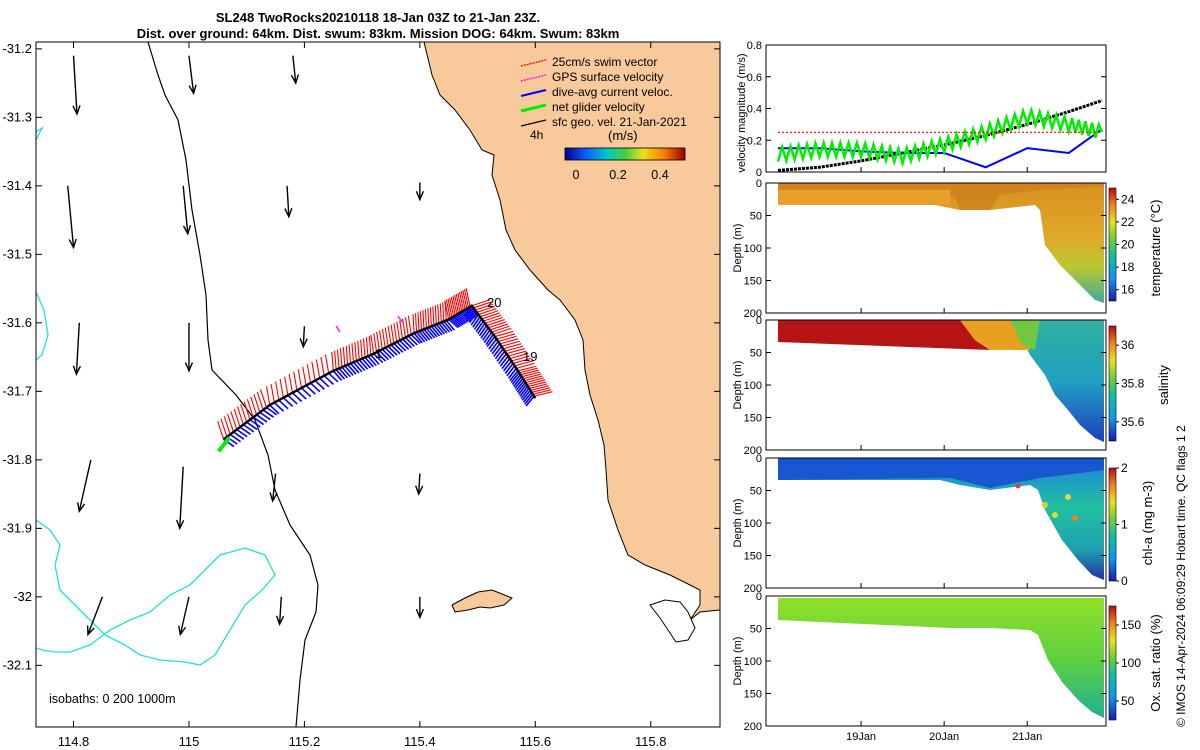  I want to click on chla-colorbar-label: chl-a (mg m-3), so click(1147, 523).